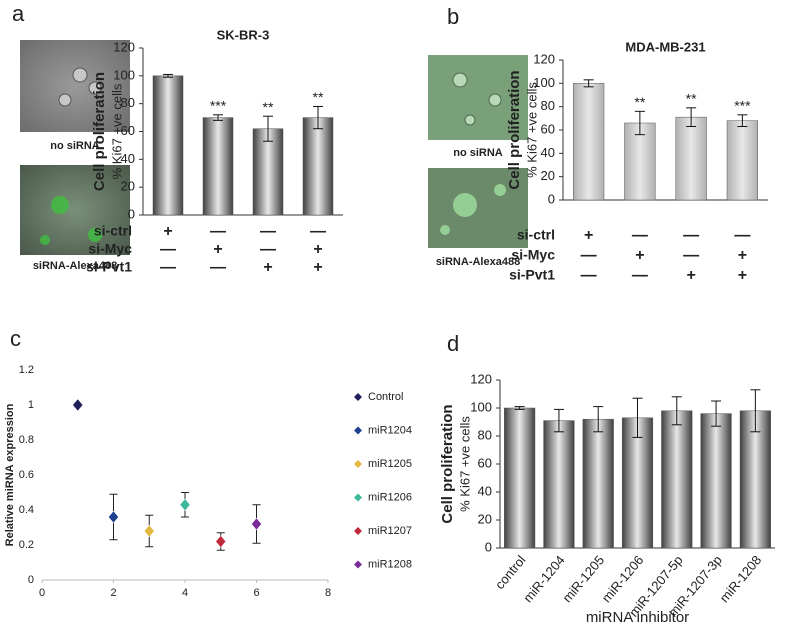  What do you see at coordinates (31, 405) in the screenshot?
I see `y-tick-label: 1` at bounding box center [31, 405].